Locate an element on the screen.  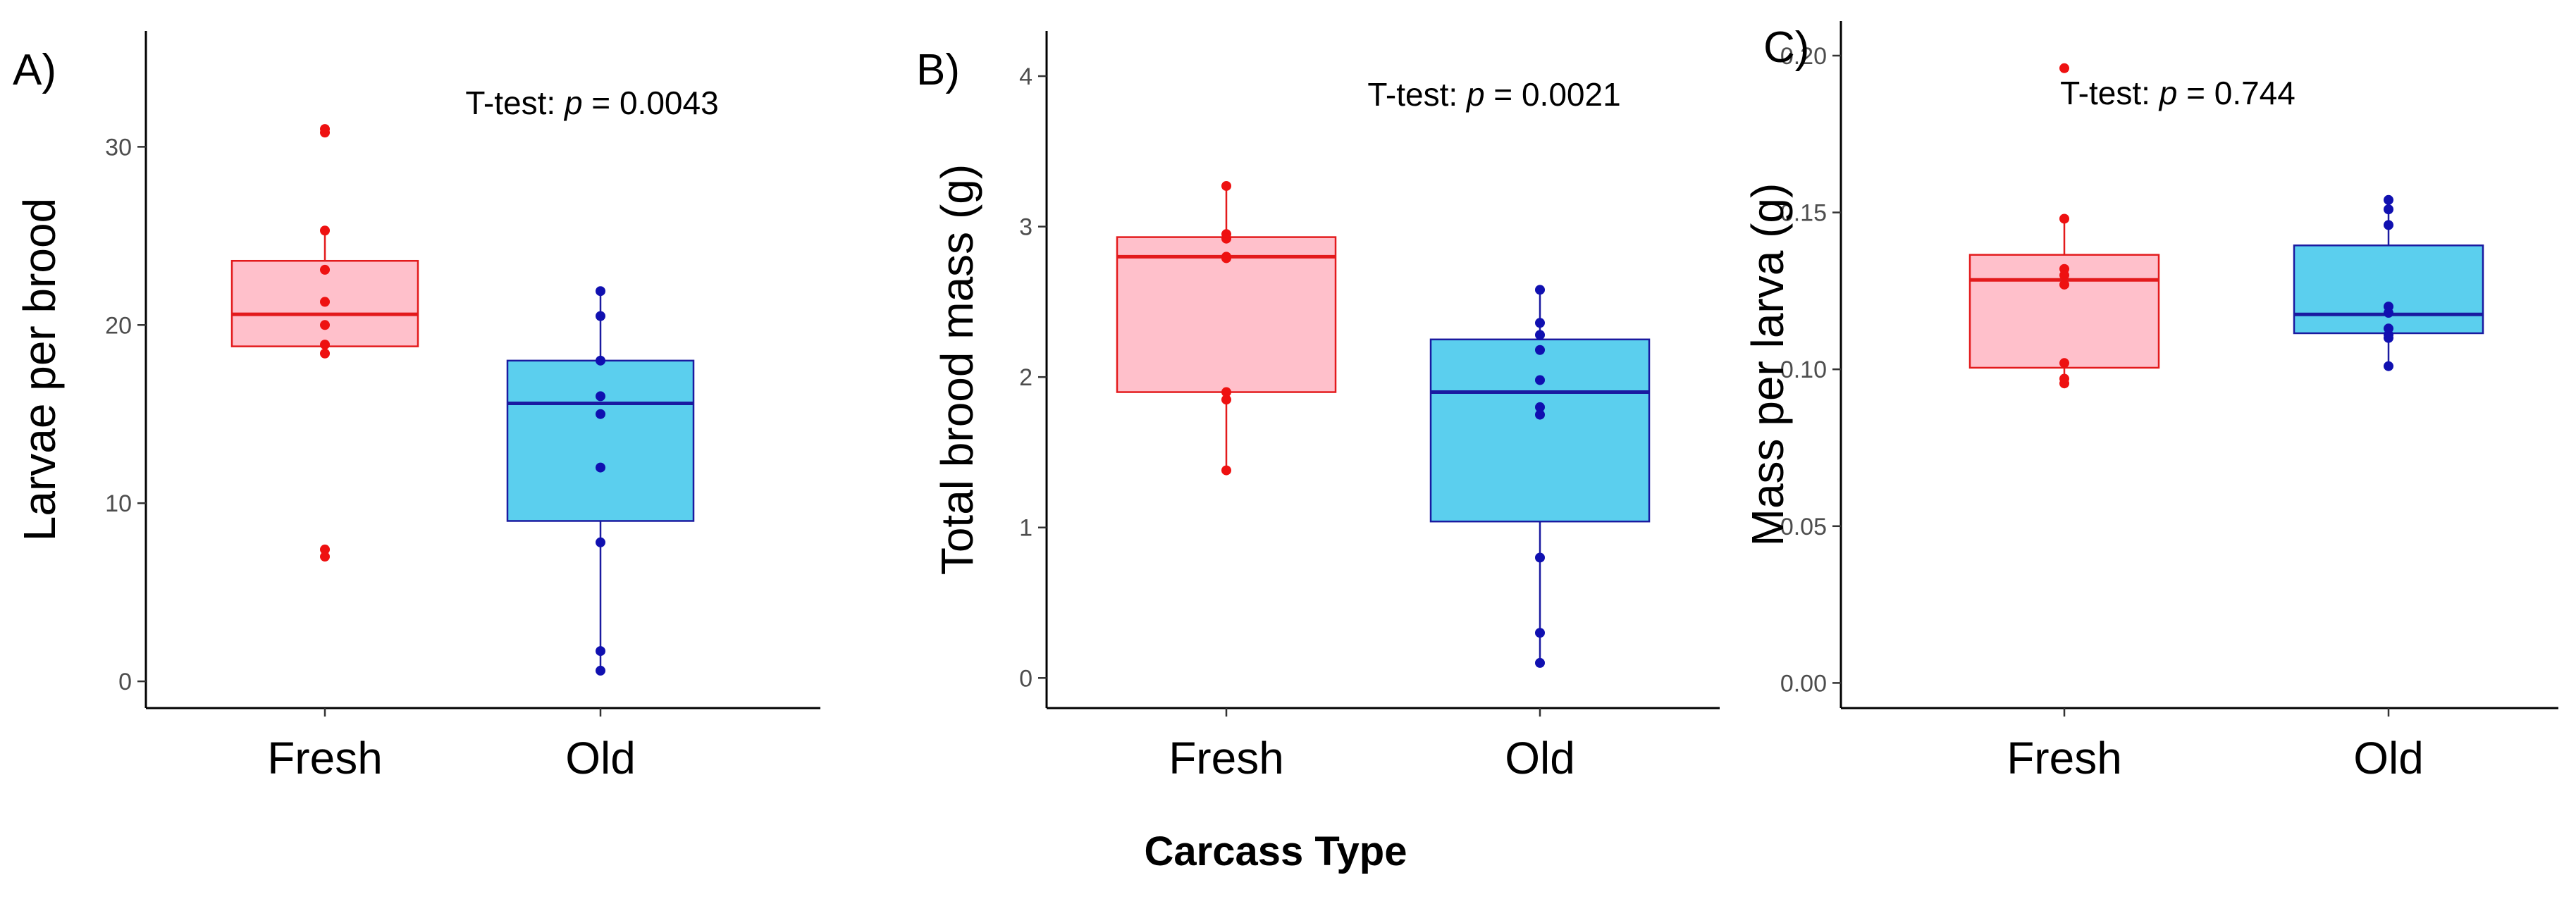
t-test-annotation: T-test: p = 0.0043 is located at coordinates (591, 103).